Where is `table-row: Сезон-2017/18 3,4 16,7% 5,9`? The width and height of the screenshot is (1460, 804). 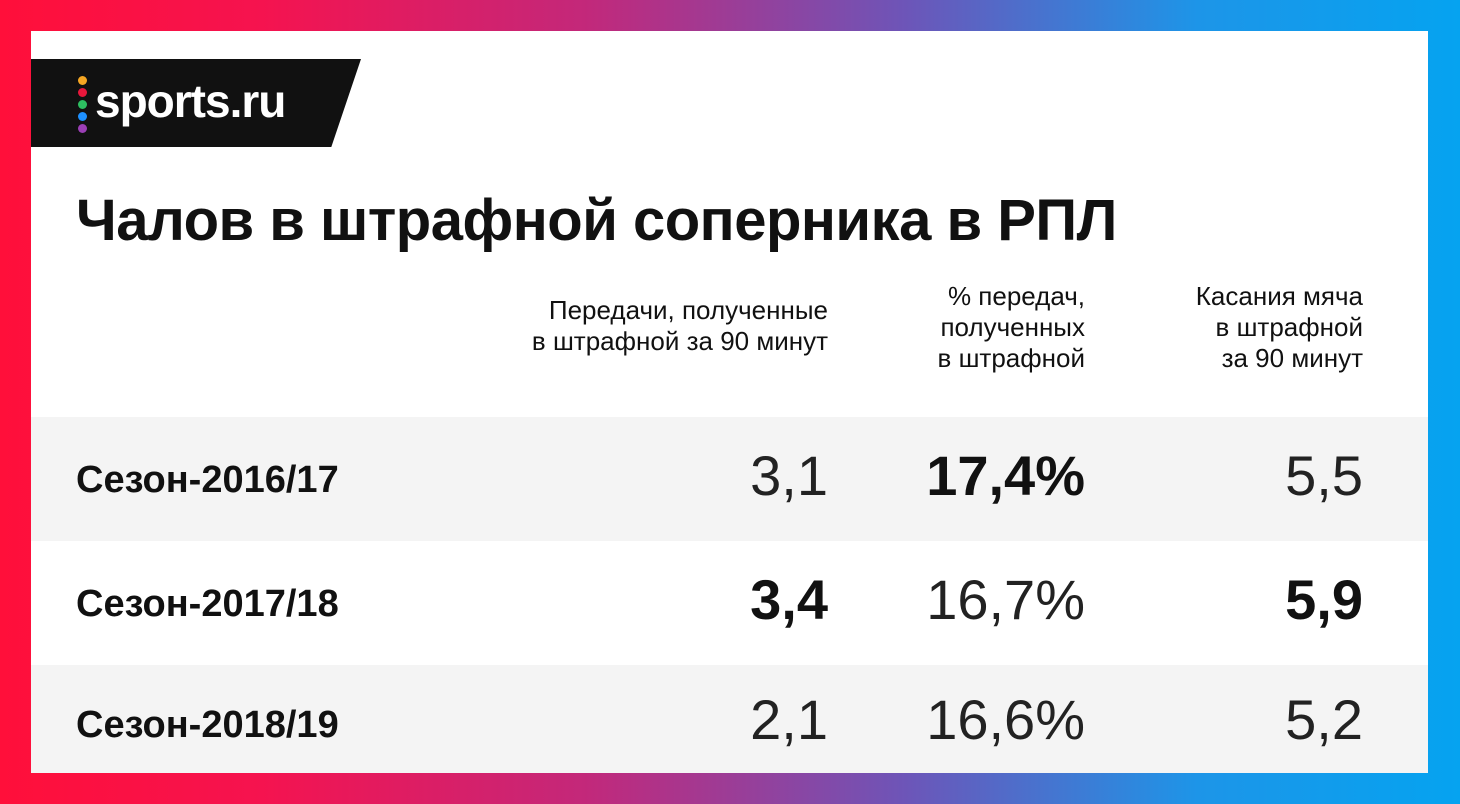 table-row: Сезон-2017/18 3,4 16,7% 5,9 is located at coordinates (729, 603).